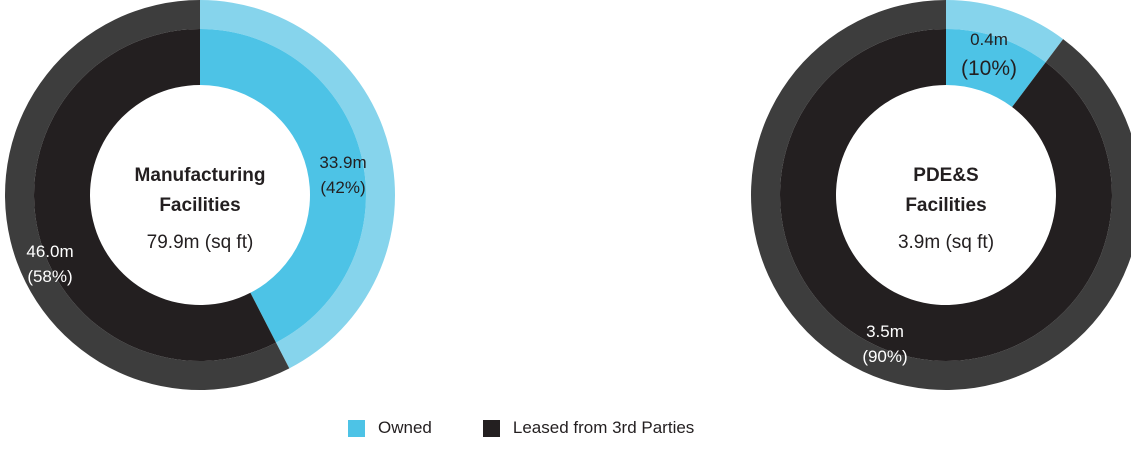  Describe the element at coordinates (200, 175) in the screenshot. I see `donut-title-line-1: Manufacturing` at that location.